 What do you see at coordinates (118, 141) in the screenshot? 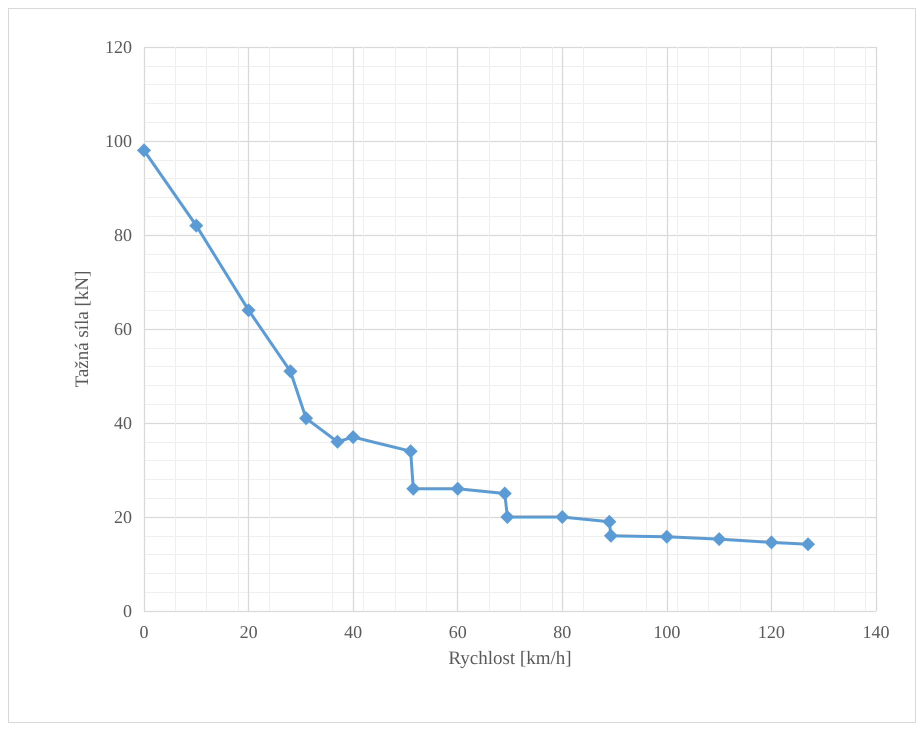
I see `y-tick-label: 100` at bounding box center [118, 141].